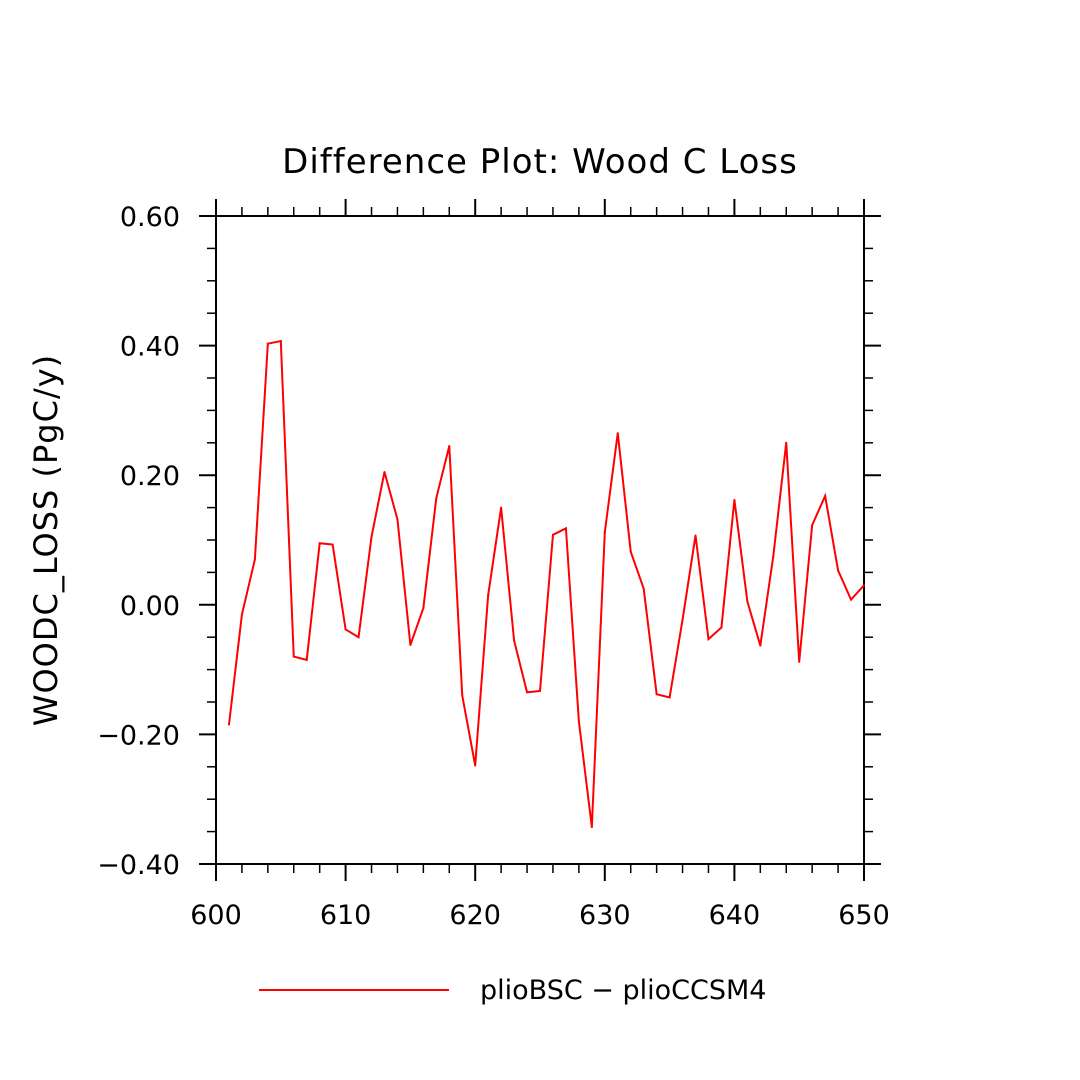  I want to click on y-tick-label: −0.40, so click(138, 865).